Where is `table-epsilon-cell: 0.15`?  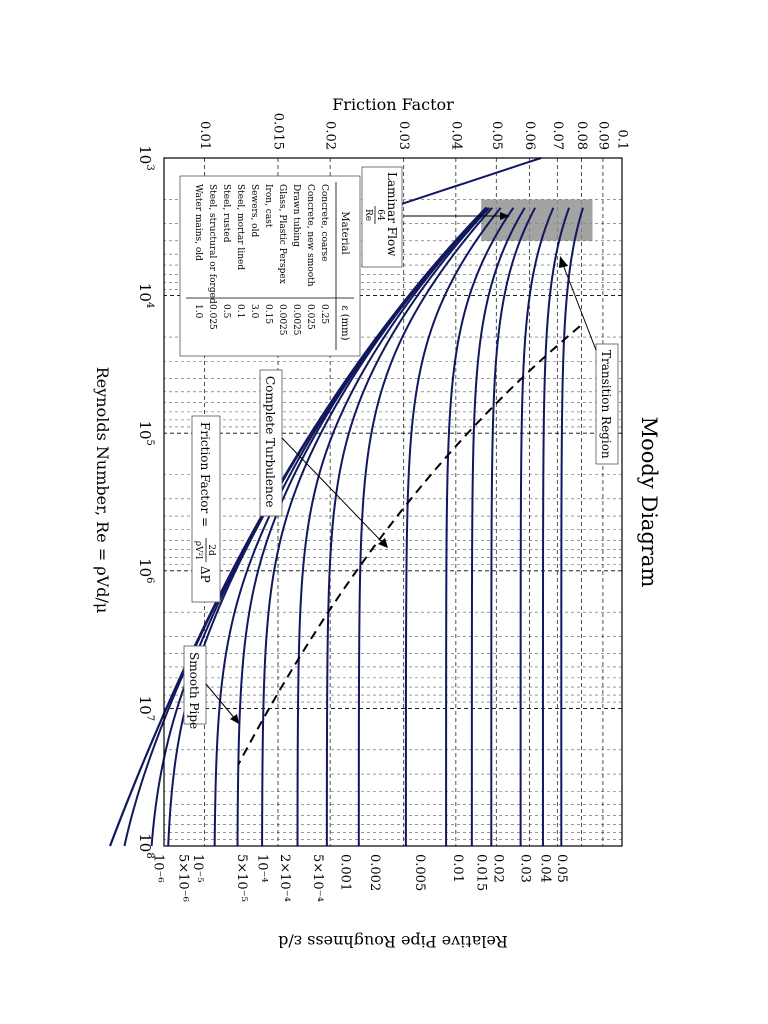 table-epsilon-cell: 0.15 is located at coordinates (268, 314).